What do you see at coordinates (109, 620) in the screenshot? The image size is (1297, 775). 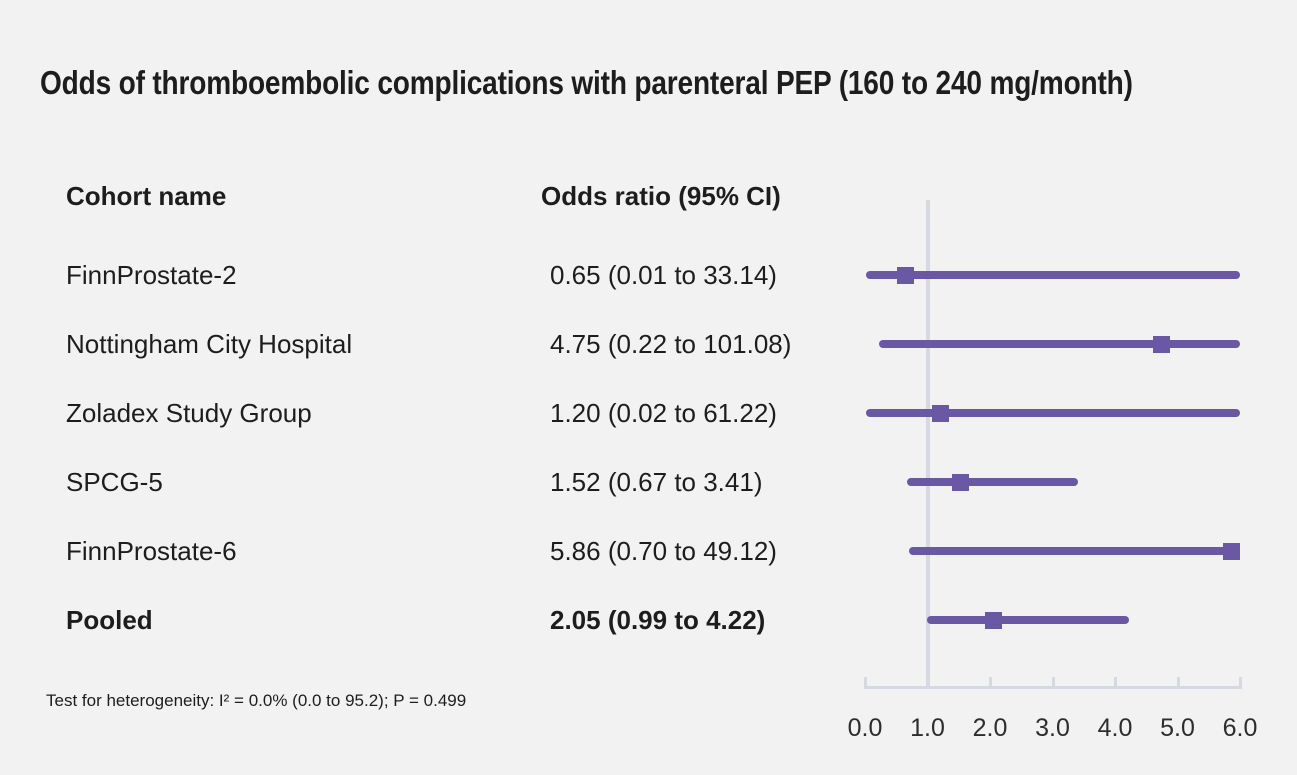 I see `cohort-label: Pooled` at bounding box center [109, 620].